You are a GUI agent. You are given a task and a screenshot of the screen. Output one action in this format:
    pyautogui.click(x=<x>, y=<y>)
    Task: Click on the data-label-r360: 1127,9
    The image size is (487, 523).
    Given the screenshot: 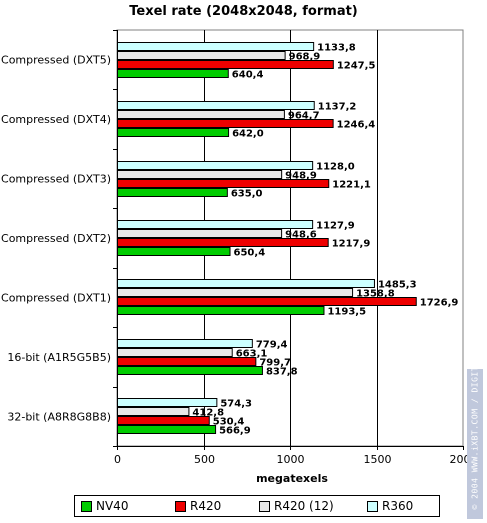 What is the action you would take?
    pyautogui.click(x=335, y=226)
    